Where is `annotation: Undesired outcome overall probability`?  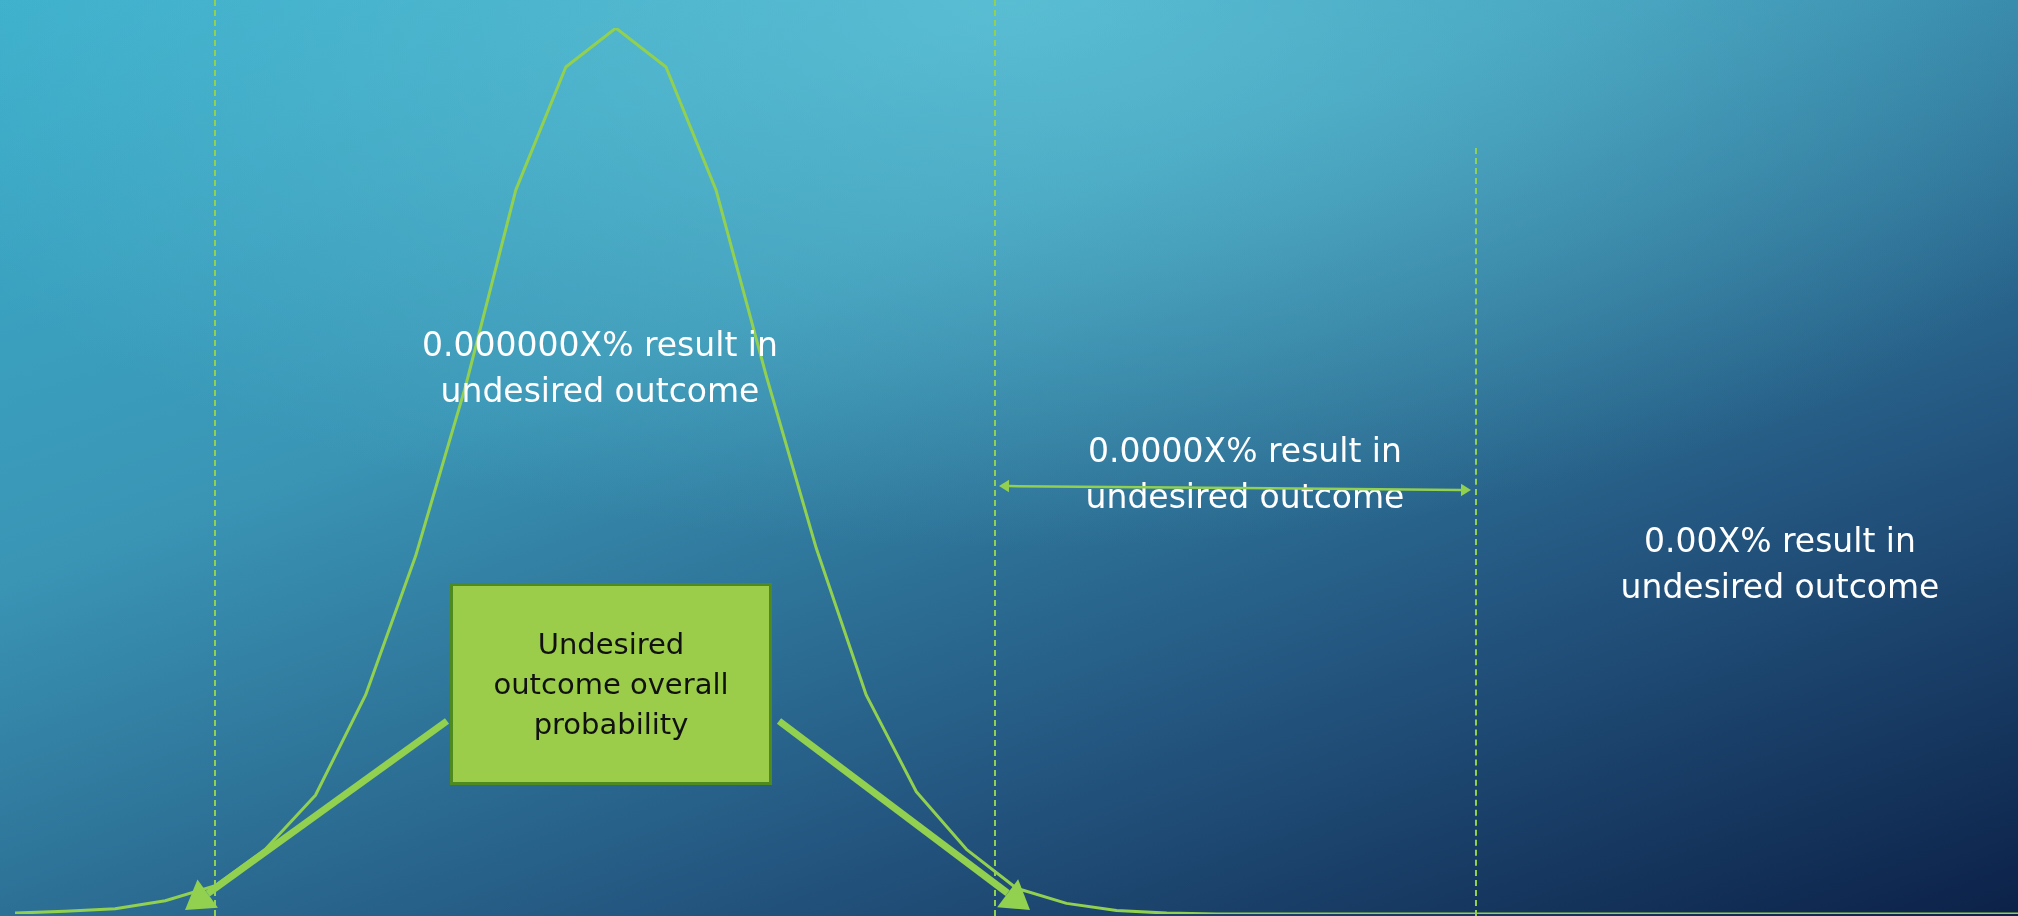
annotation: Undesired outcome overall probability is located at coordinates (611, 684).